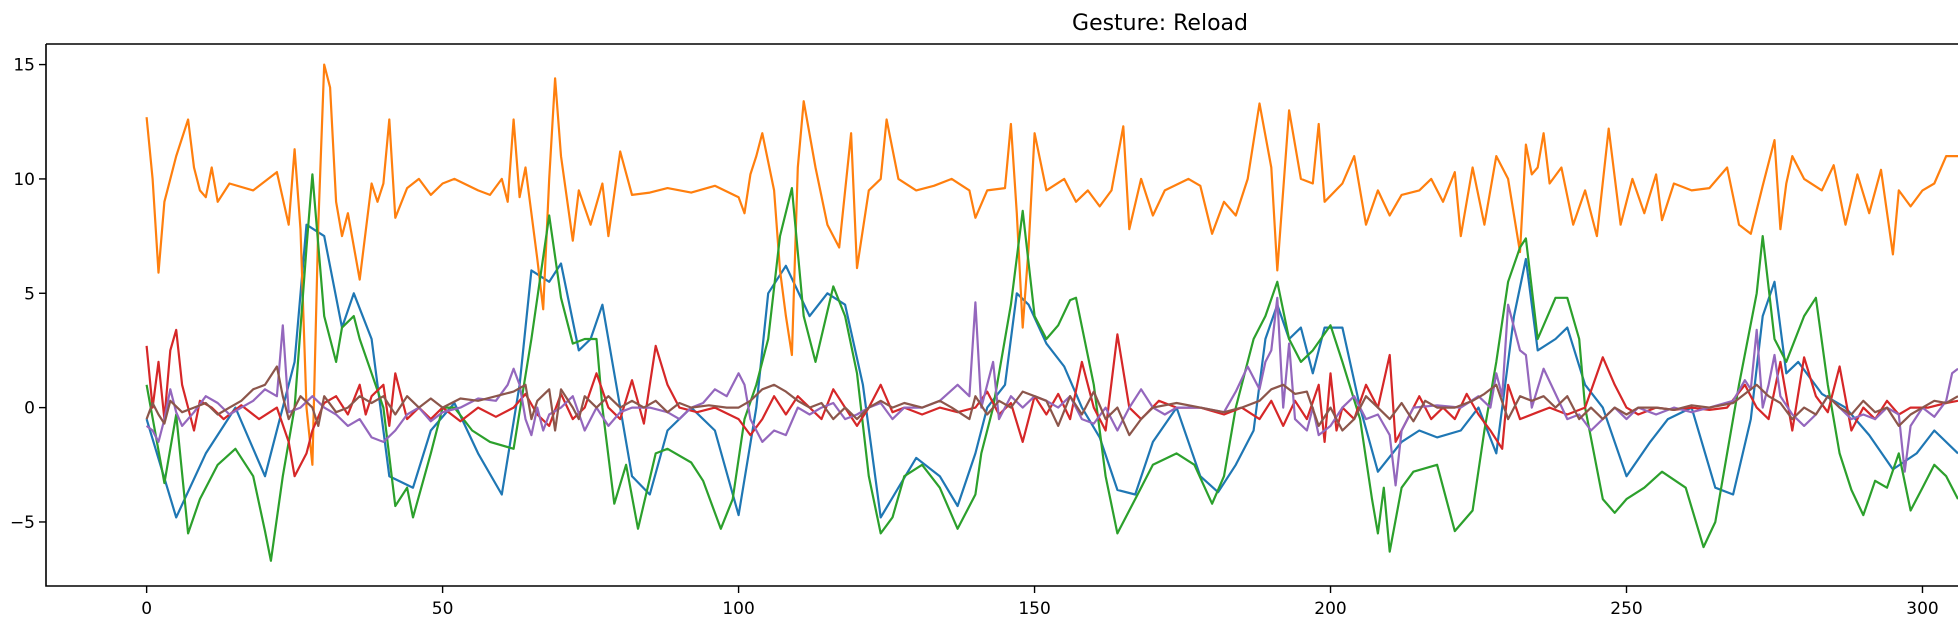  Describe the element at coordinates (22, 523) in the screenshot. I see `y-tick-label: −5` at that location.